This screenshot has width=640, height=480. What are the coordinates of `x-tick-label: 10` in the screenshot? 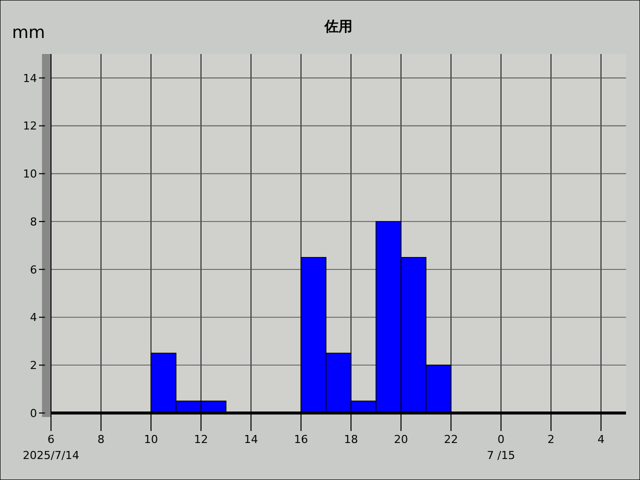 It's located at (151, 439).